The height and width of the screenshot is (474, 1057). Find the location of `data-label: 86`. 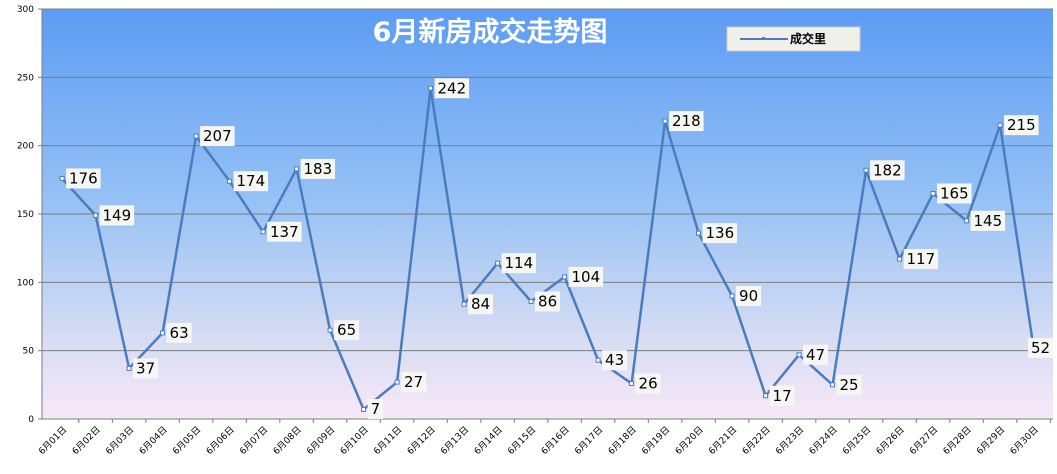

data-label: 86 is located at coordinates (548, 301).